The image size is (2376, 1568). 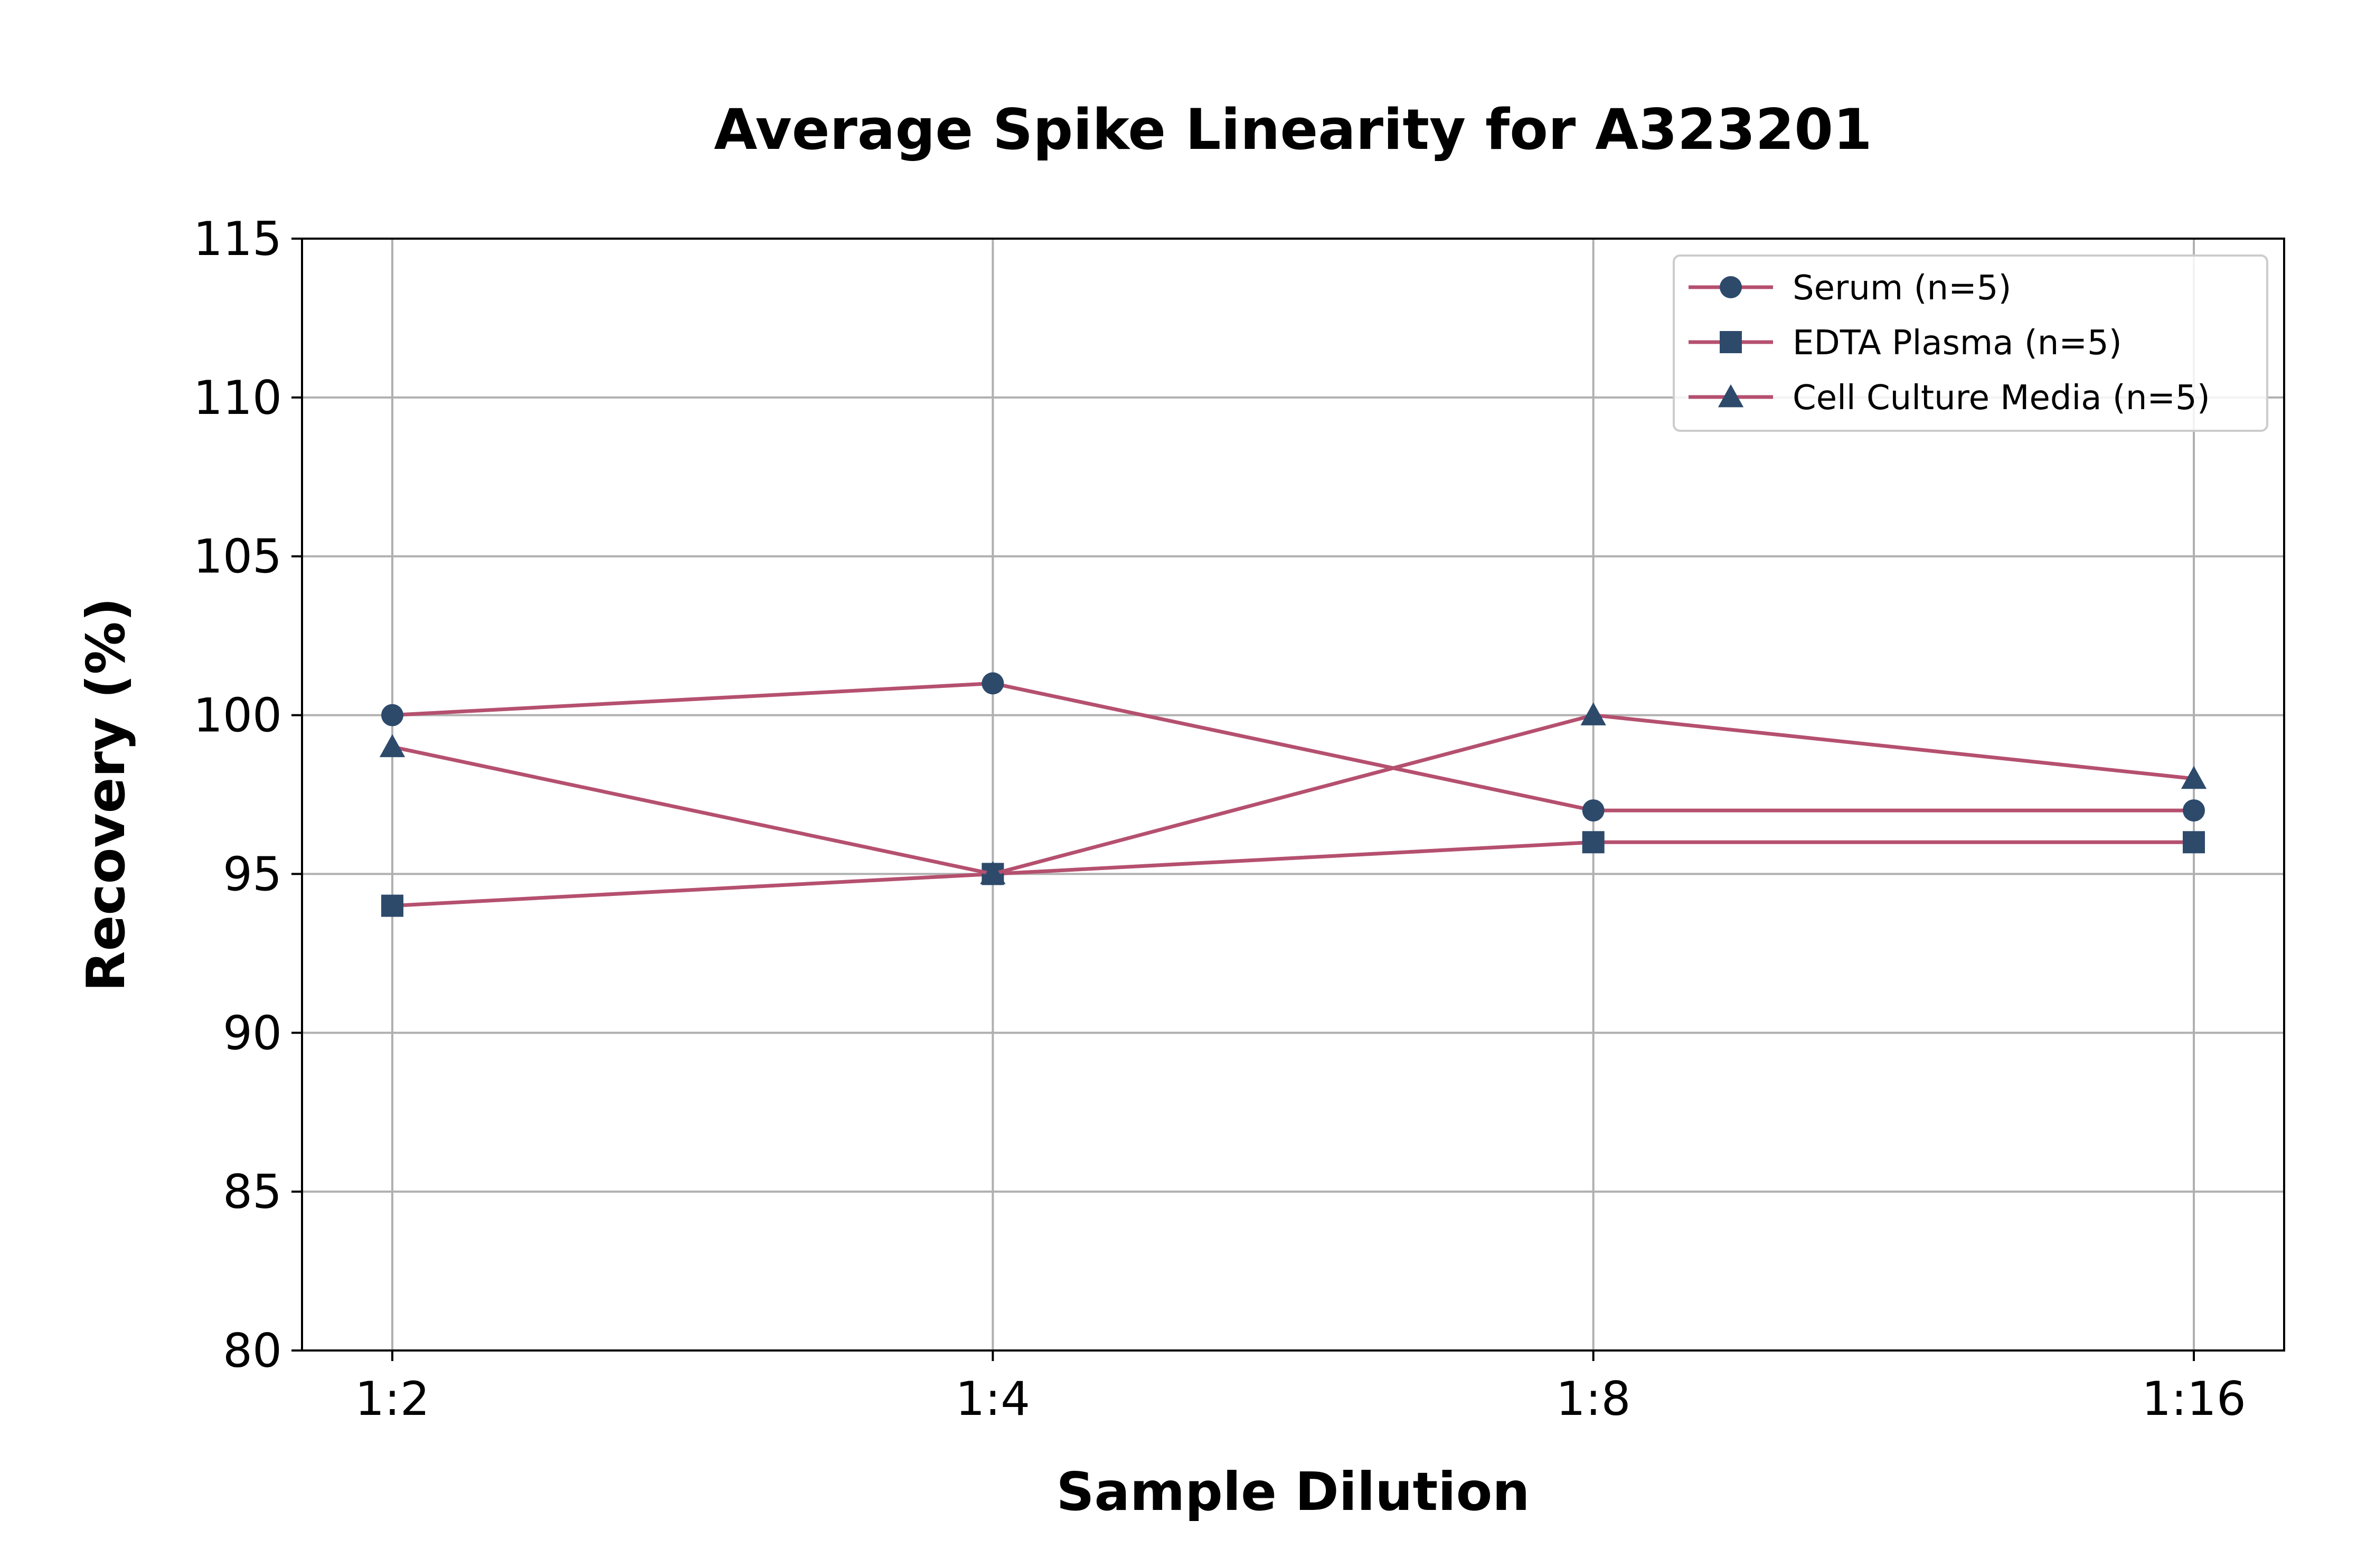 I want to click on x-tick-label: 1:16, so click(x=2194, y=1399).